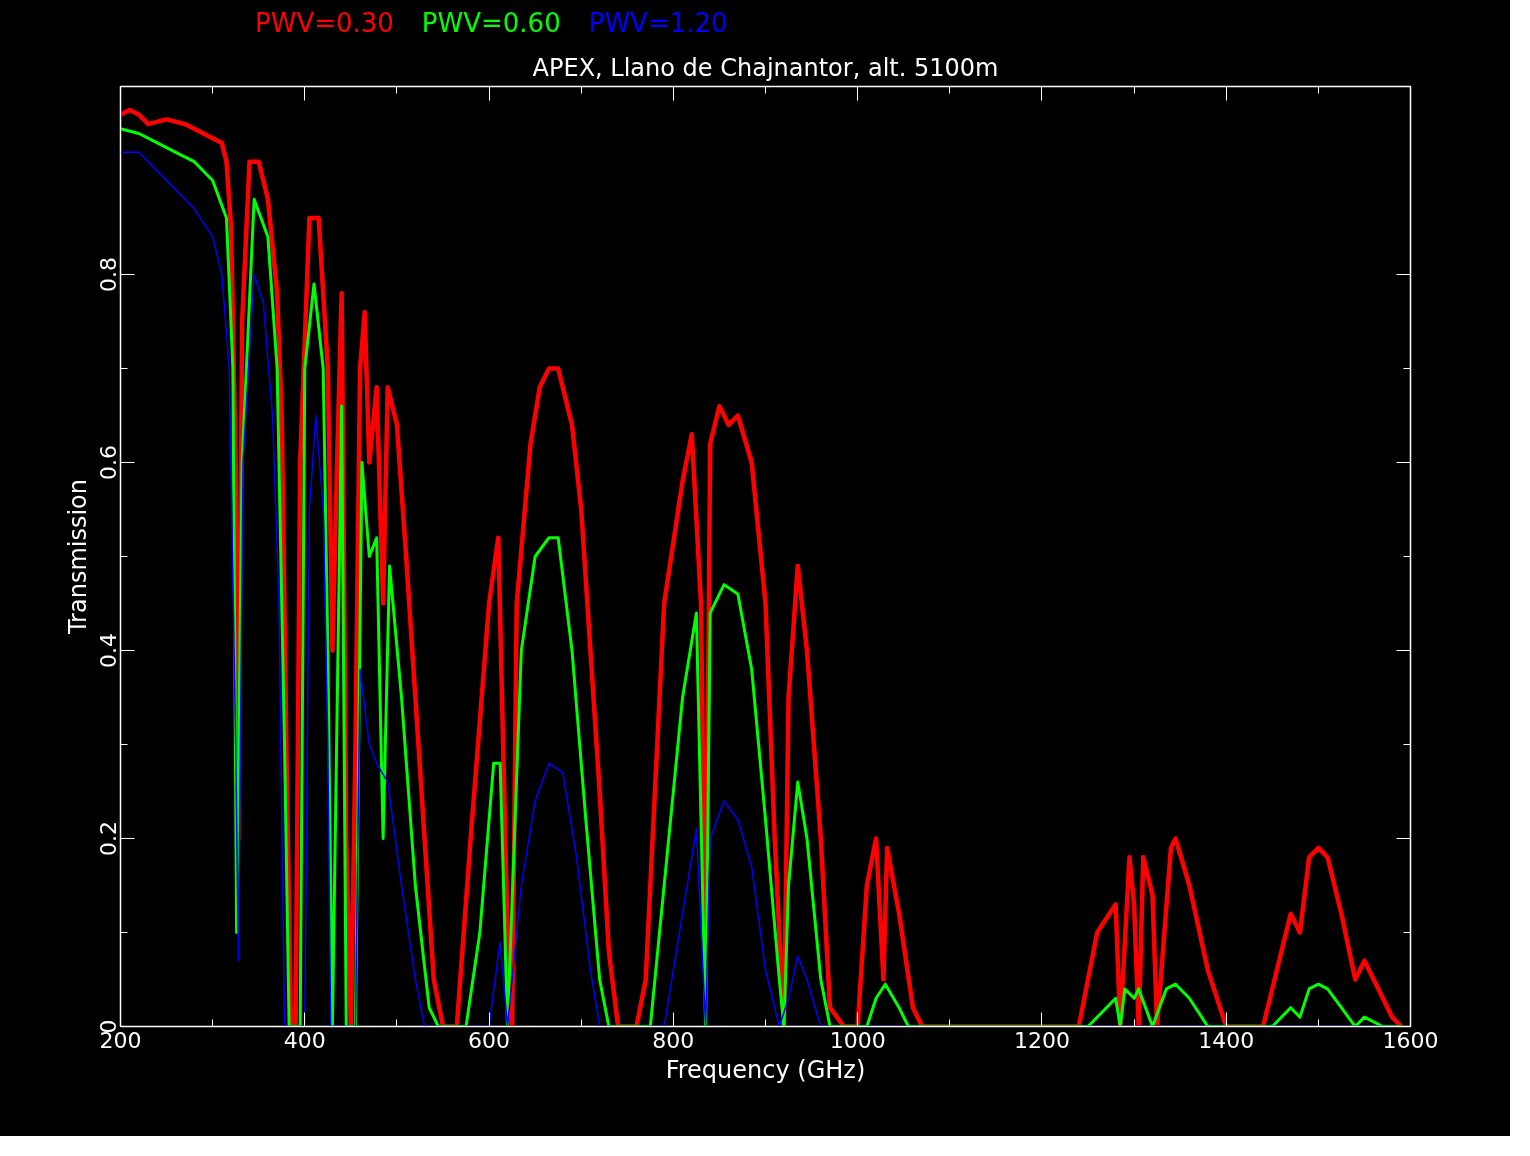 This screenshot has height=1156, width=1530. Describe the element at coordinates (77, 557) in the screenshot. I see `y-axis-title: Transmission` at that location.